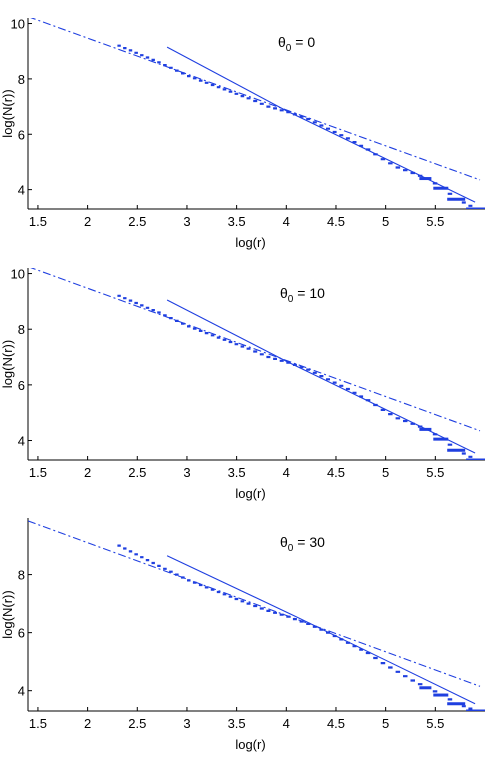  What do you see at coordinates (296, 44) in the screenshot?
I see `theta-annotation: θ0 = 0` at bounding box center [296, 44].